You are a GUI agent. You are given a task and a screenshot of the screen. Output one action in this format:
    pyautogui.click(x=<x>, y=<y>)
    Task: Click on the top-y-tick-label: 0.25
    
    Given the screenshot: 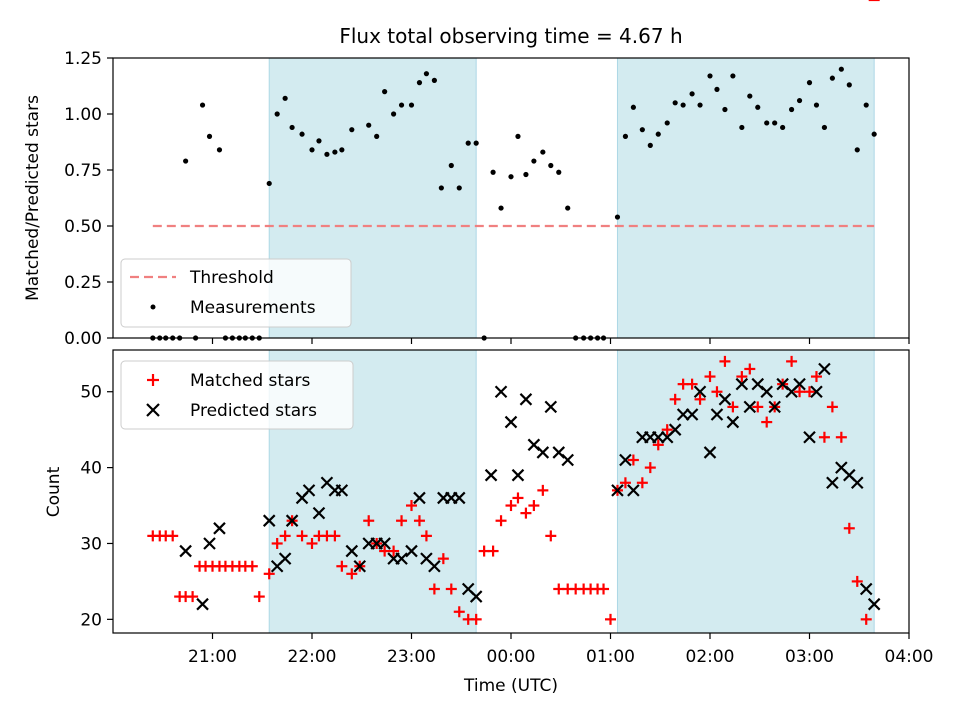 What is the action you would take?
    pyautogui.click(x=83, y=283)
    